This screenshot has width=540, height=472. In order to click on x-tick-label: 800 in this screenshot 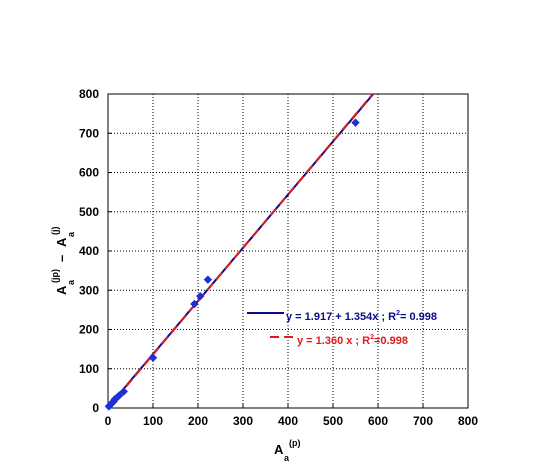, I will do `click(468, 421)`.